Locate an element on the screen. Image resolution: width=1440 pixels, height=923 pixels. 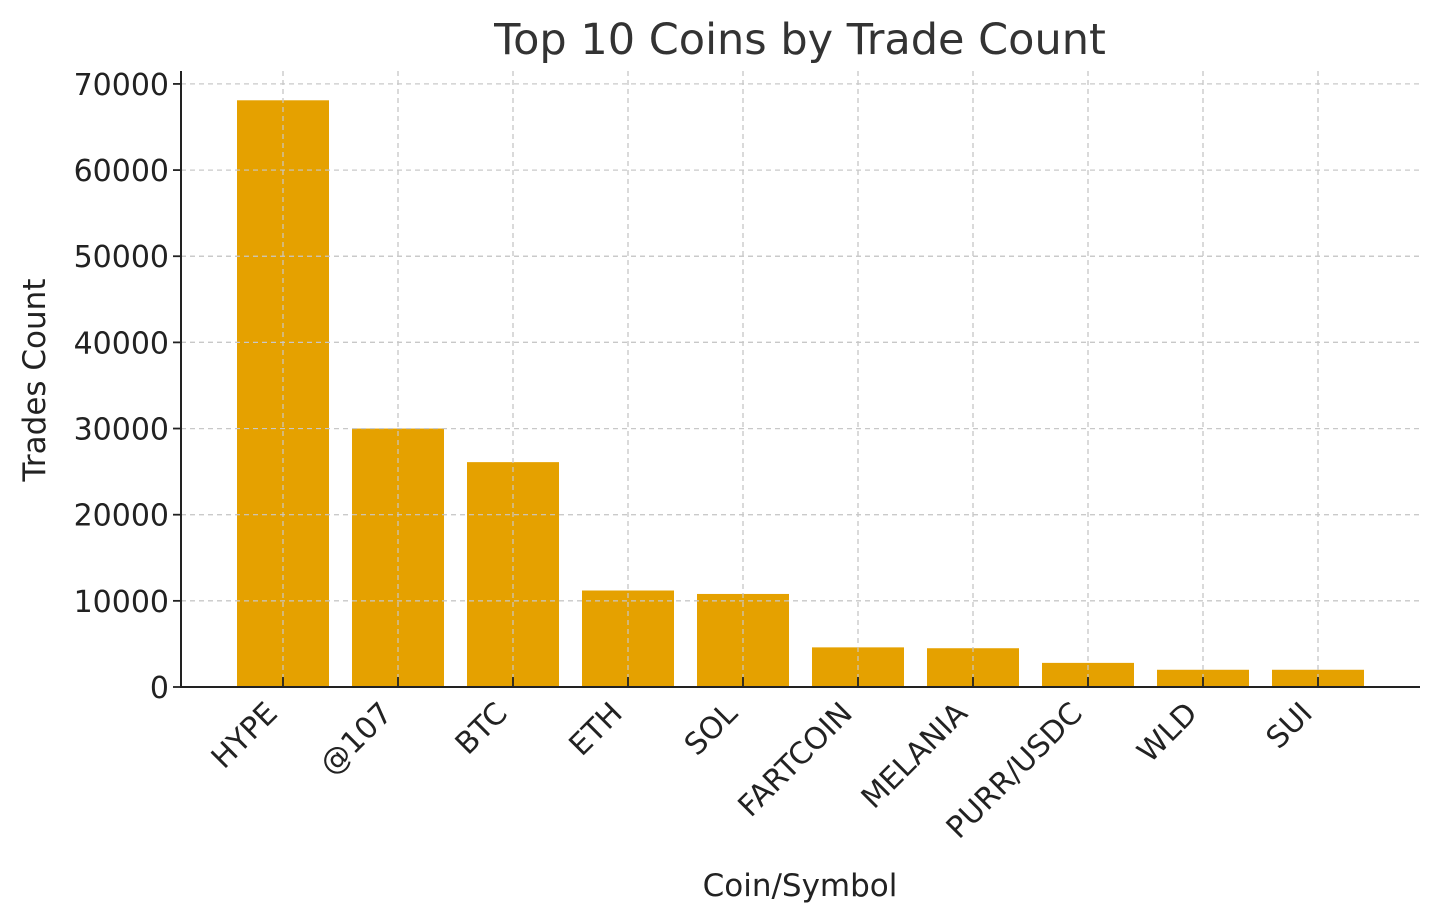
x-axis-label: Coin/Symbol is located at coordinates (800, 886).